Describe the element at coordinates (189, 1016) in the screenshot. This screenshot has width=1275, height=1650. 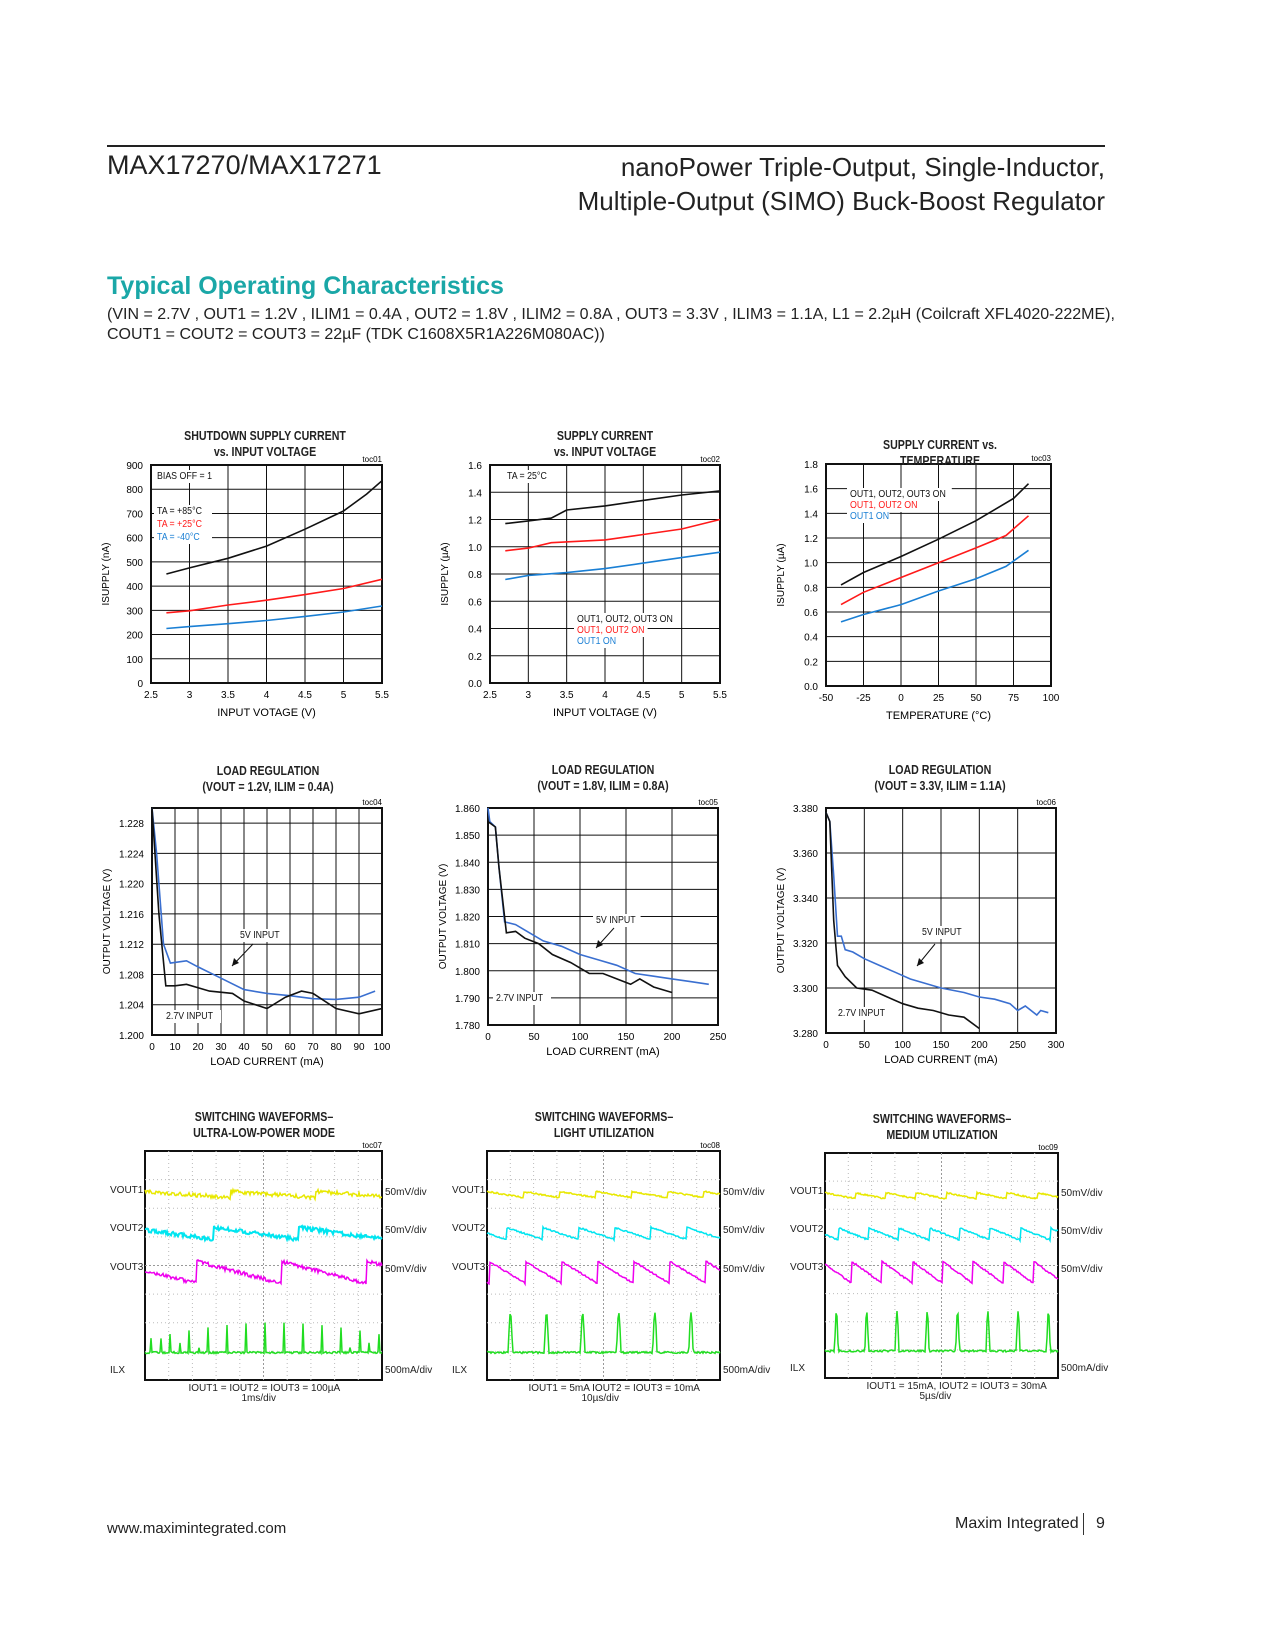
I see `chart-annotation: 2.7V INPUT` at that location.